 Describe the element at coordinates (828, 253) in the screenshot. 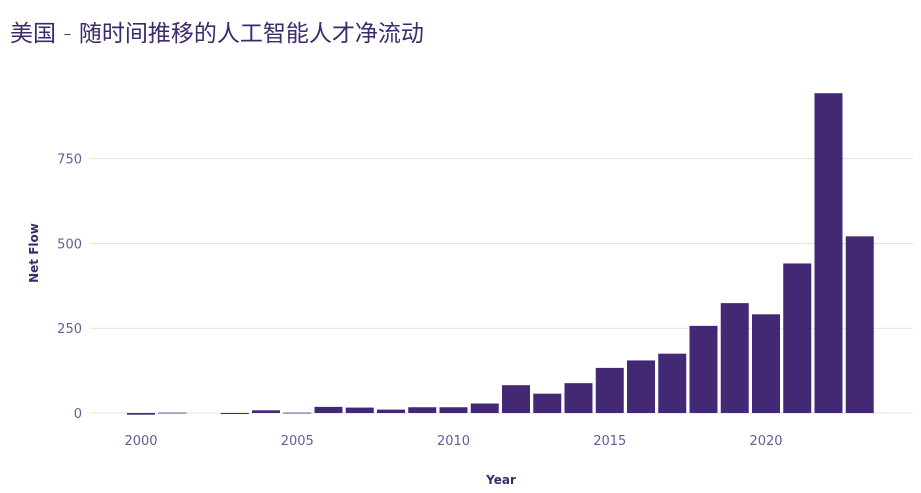

I see `bar-2022` at that location.